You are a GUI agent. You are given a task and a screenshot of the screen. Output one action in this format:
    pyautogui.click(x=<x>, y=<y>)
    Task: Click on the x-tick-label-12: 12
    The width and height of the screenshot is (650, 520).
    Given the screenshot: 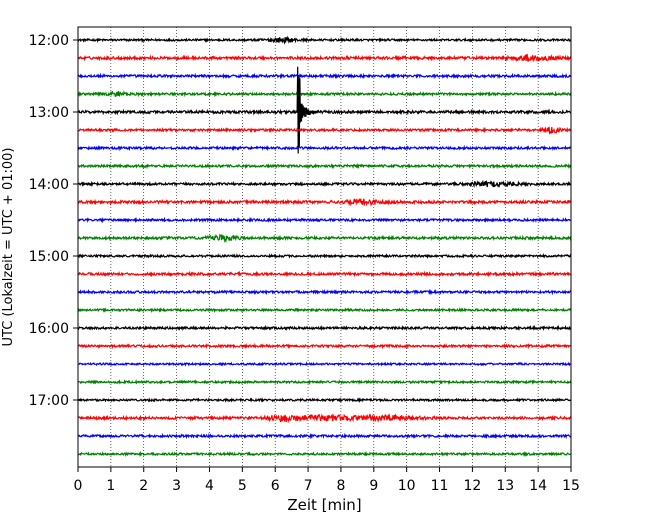 What is the action you would take?
    pyautogui.click(x=472, y=486)
    